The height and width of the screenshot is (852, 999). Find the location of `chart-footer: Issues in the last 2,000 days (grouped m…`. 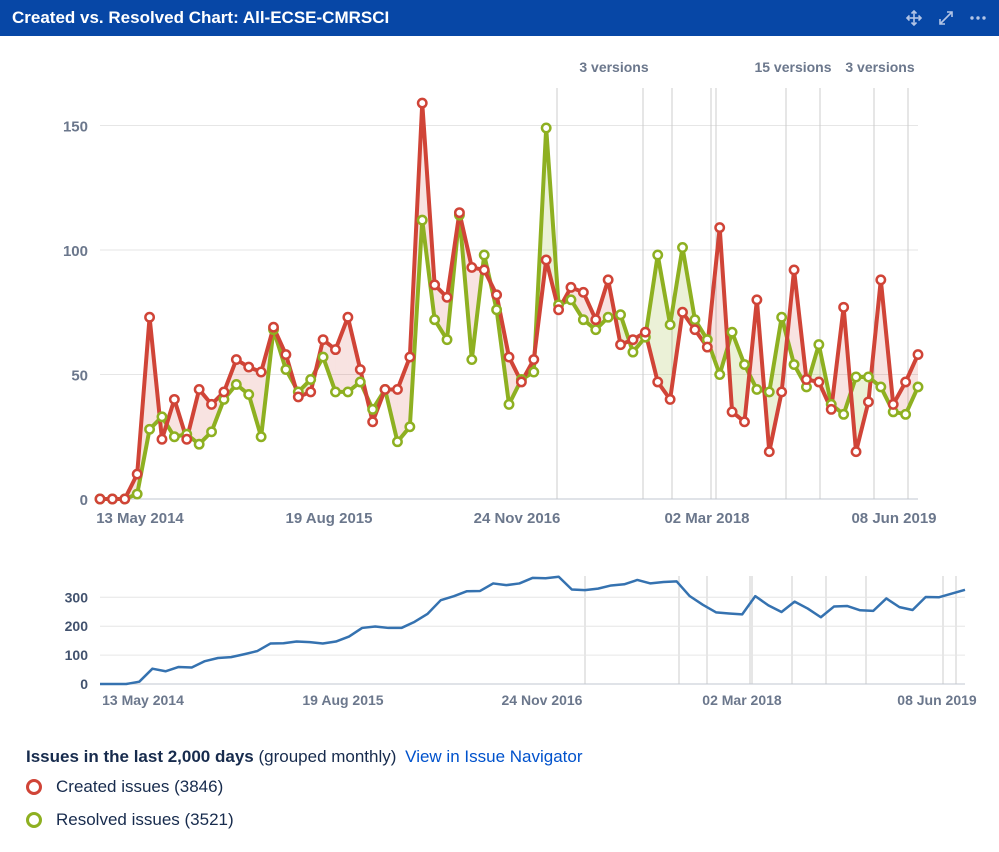

chart-footer: Issues in the last 2,000 days (grouped m… is located at coordinates (304, 790).